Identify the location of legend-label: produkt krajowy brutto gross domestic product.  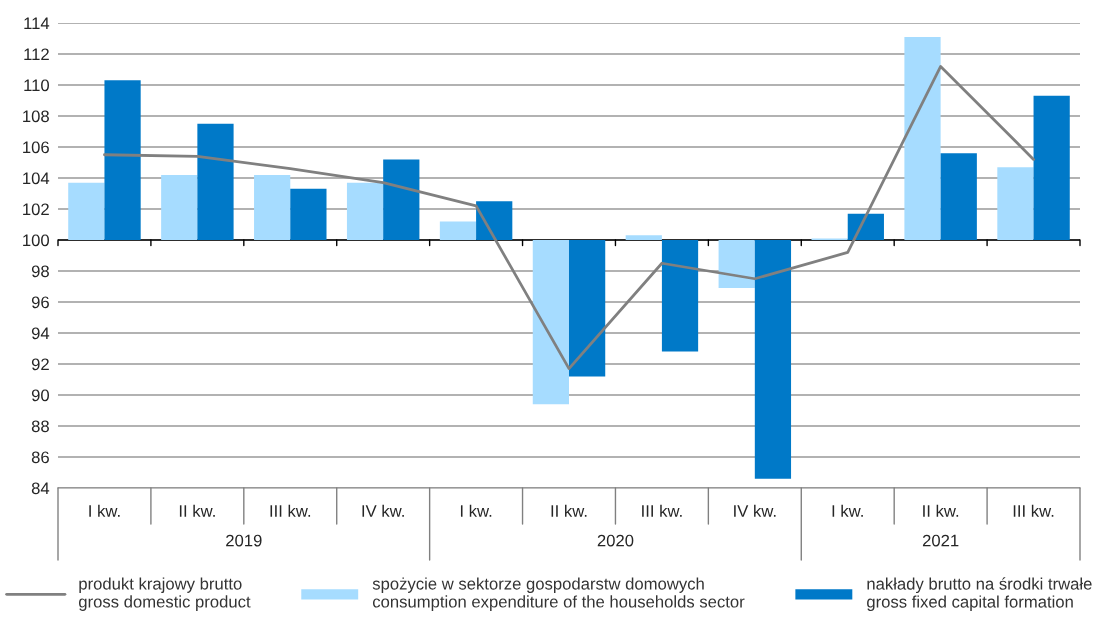
(164, 594).